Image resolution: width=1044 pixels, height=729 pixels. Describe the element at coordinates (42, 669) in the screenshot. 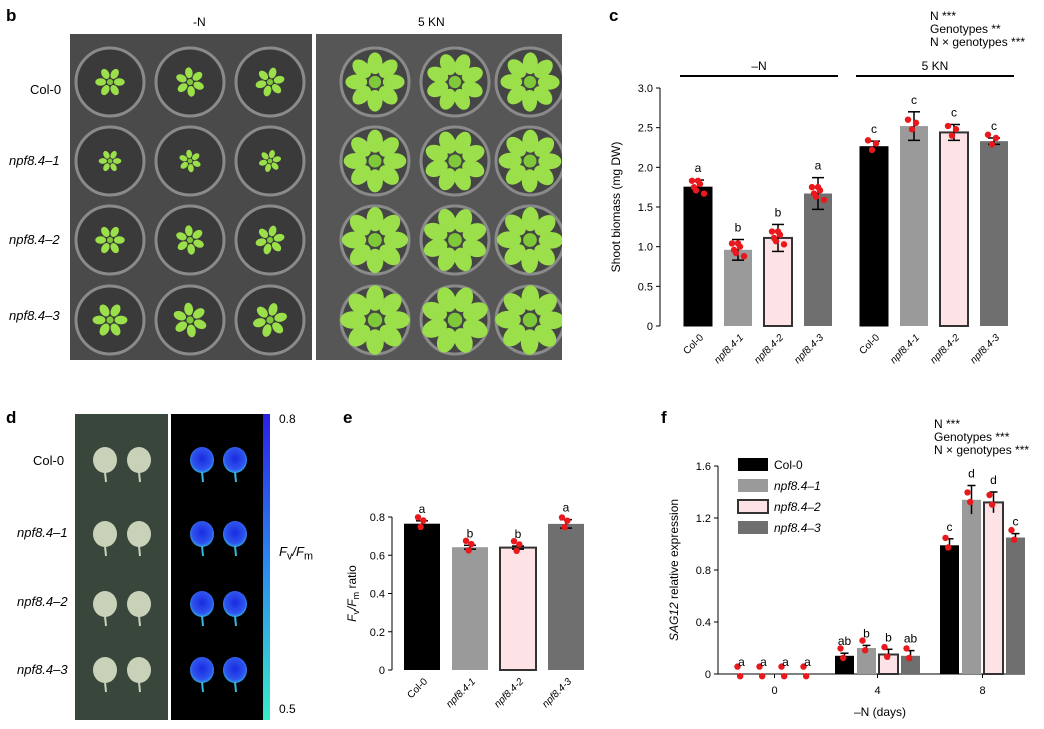

I see `panel-d-row-label-npf3: npf8.4–3` at that location.